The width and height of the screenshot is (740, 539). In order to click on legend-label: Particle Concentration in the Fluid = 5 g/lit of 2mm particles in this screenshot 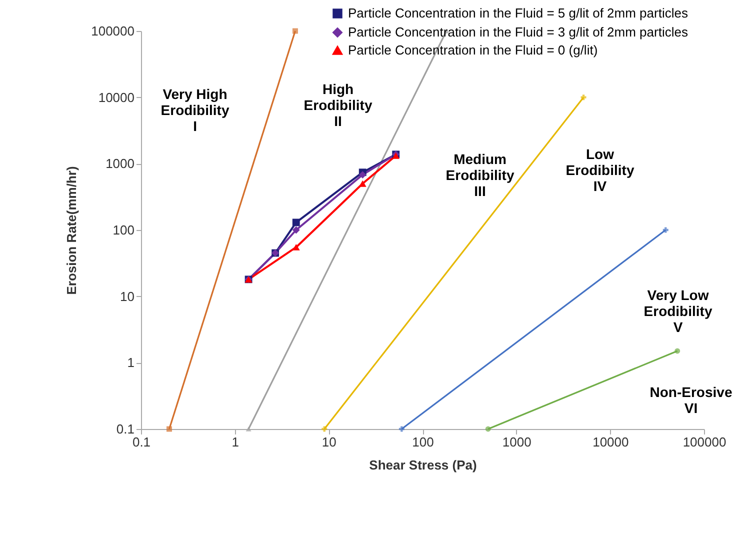, I will do `click(518, 13)`.